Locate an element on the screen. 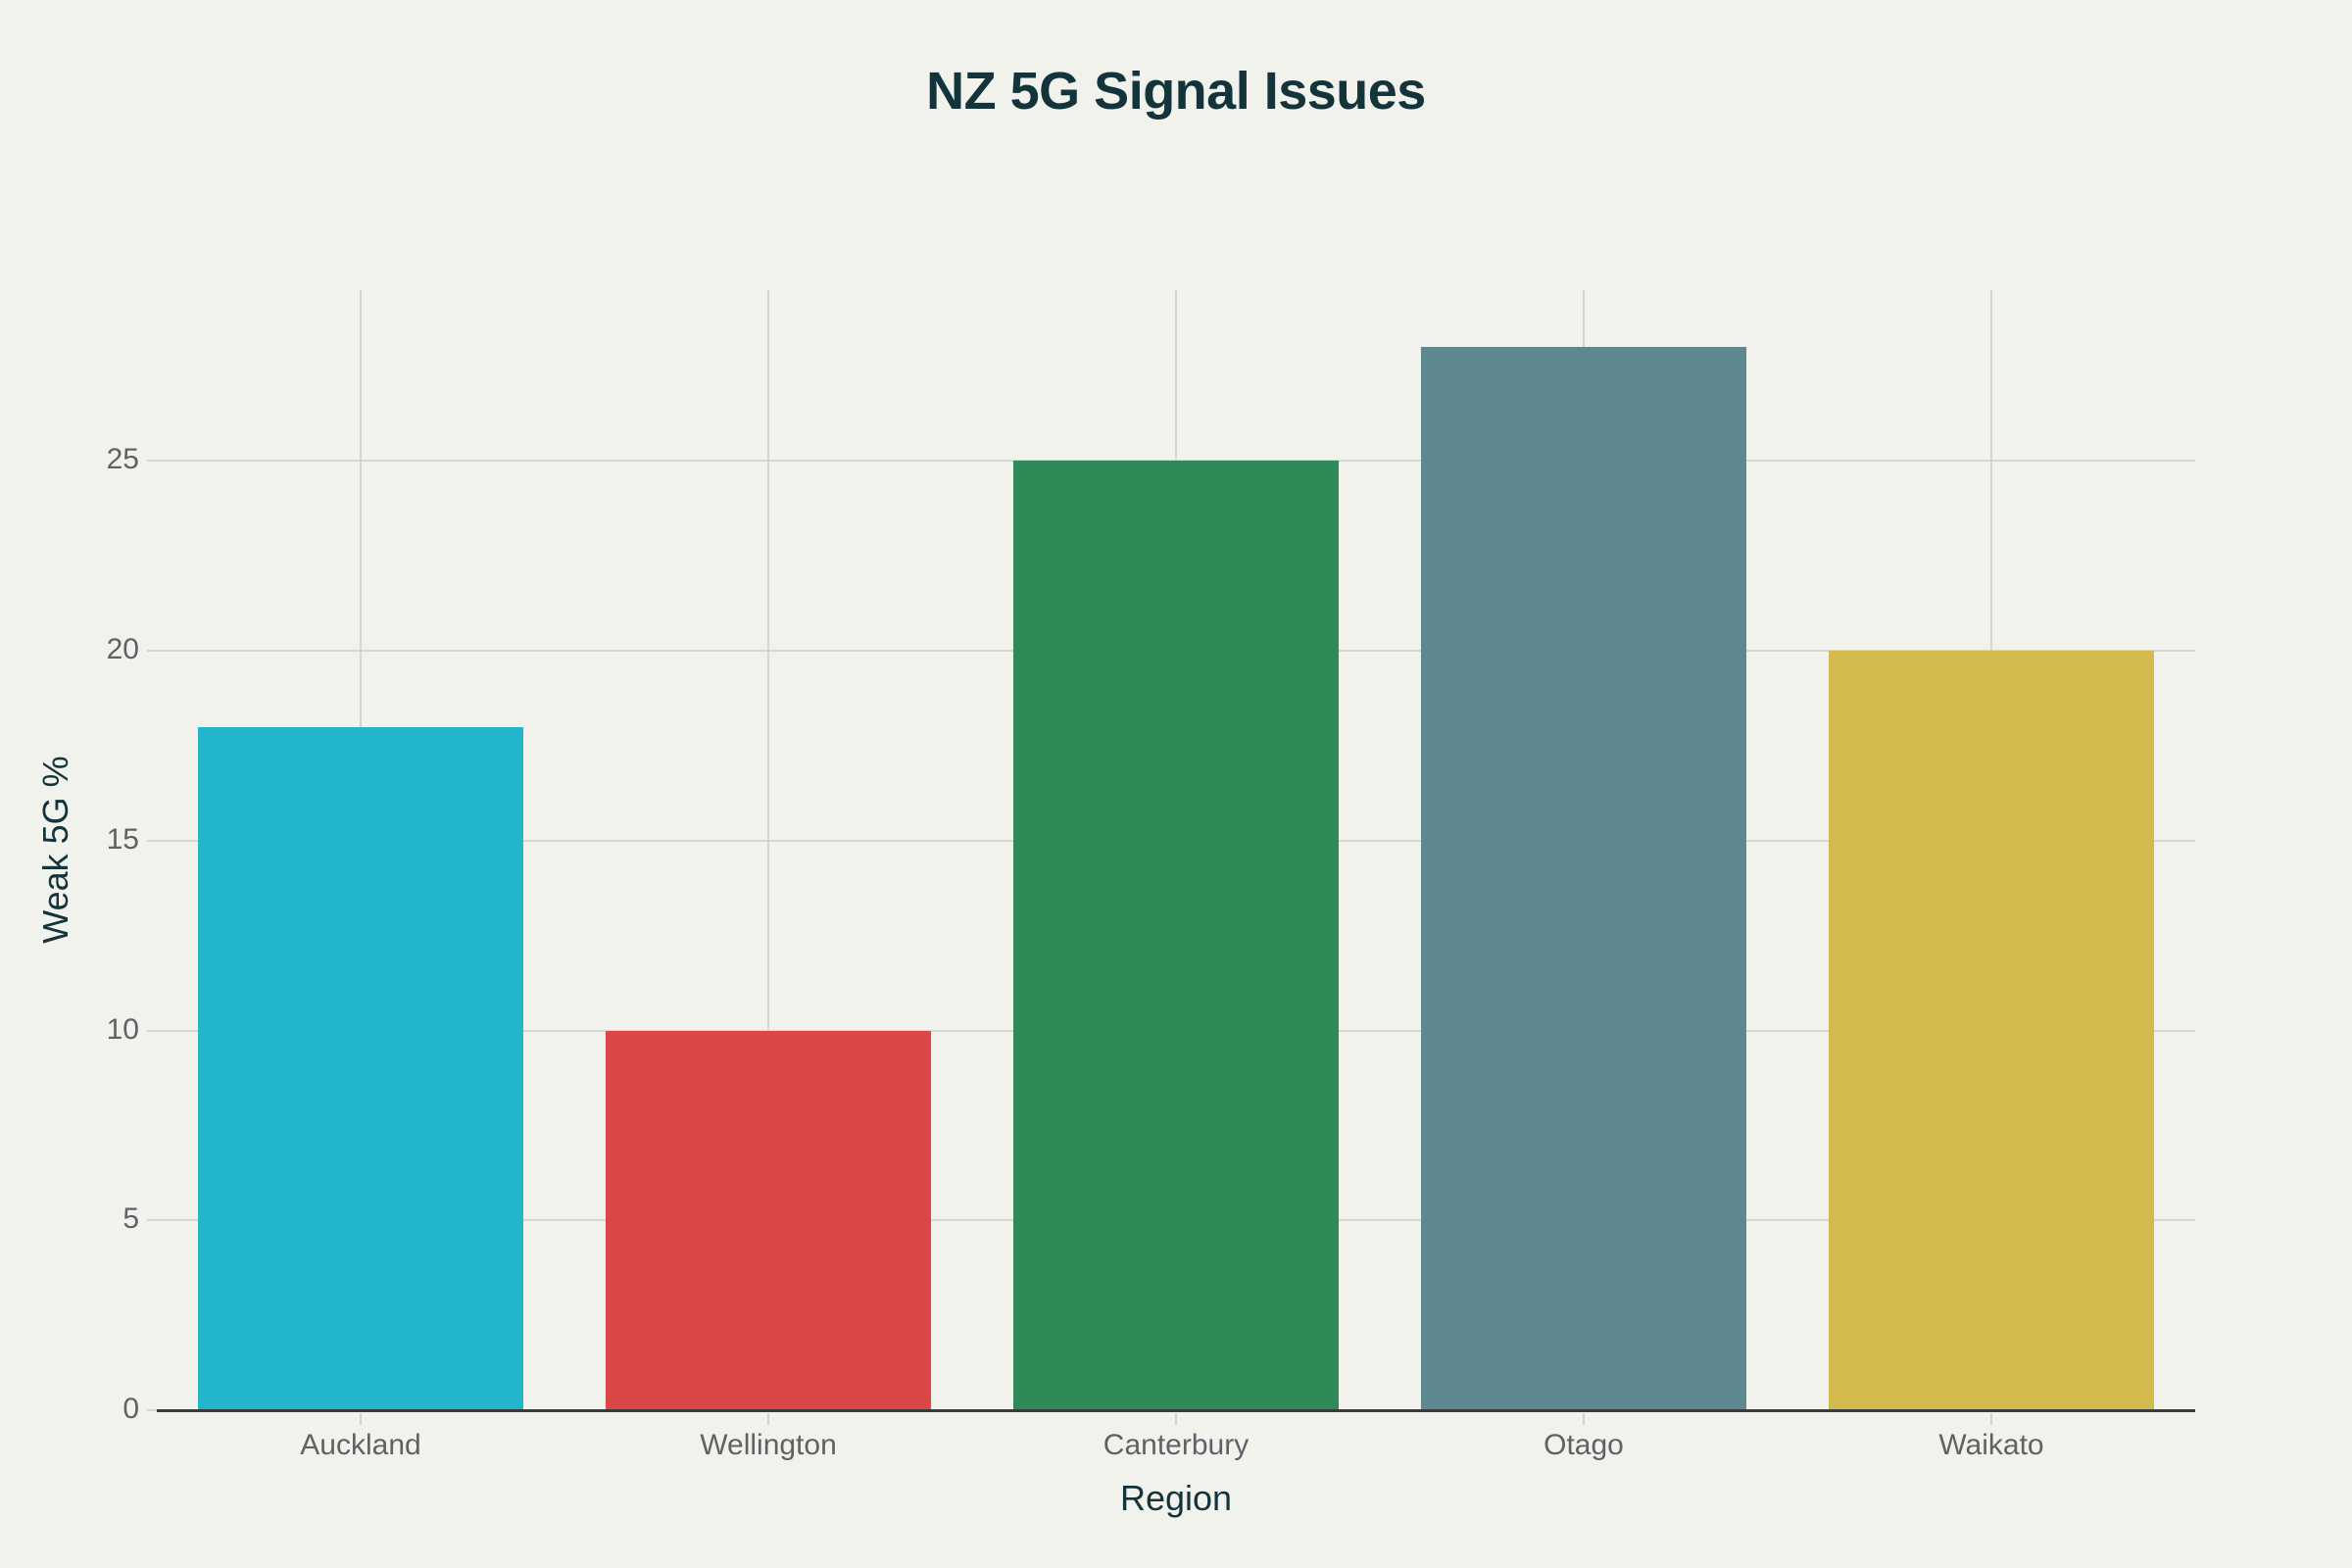 This screenshot has height=1568, width=2352. bar-canterbury is located at coordinates (1176, 935).